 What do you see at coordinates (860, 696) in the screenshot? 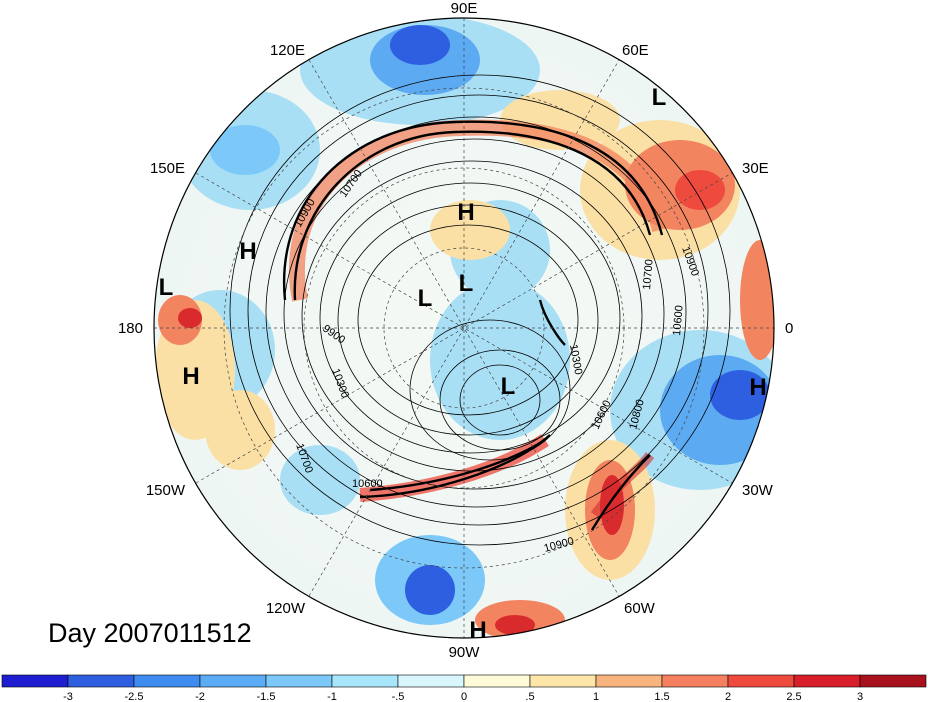
I see `colorbar-tick-label: 3` at bounding box center [860, 696].